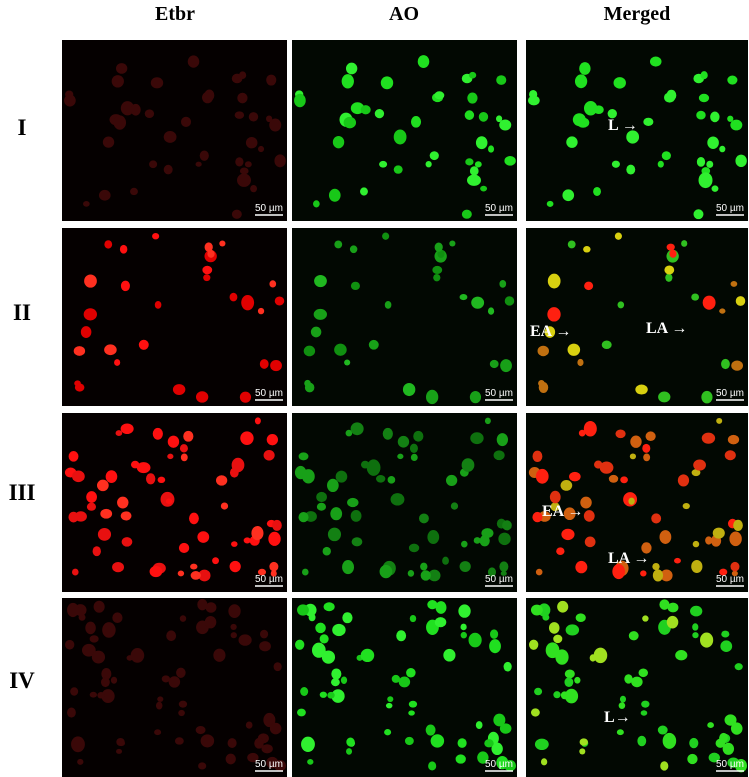 The image size is (749, 777). I want to click on row-label: II, so click(22, 312).